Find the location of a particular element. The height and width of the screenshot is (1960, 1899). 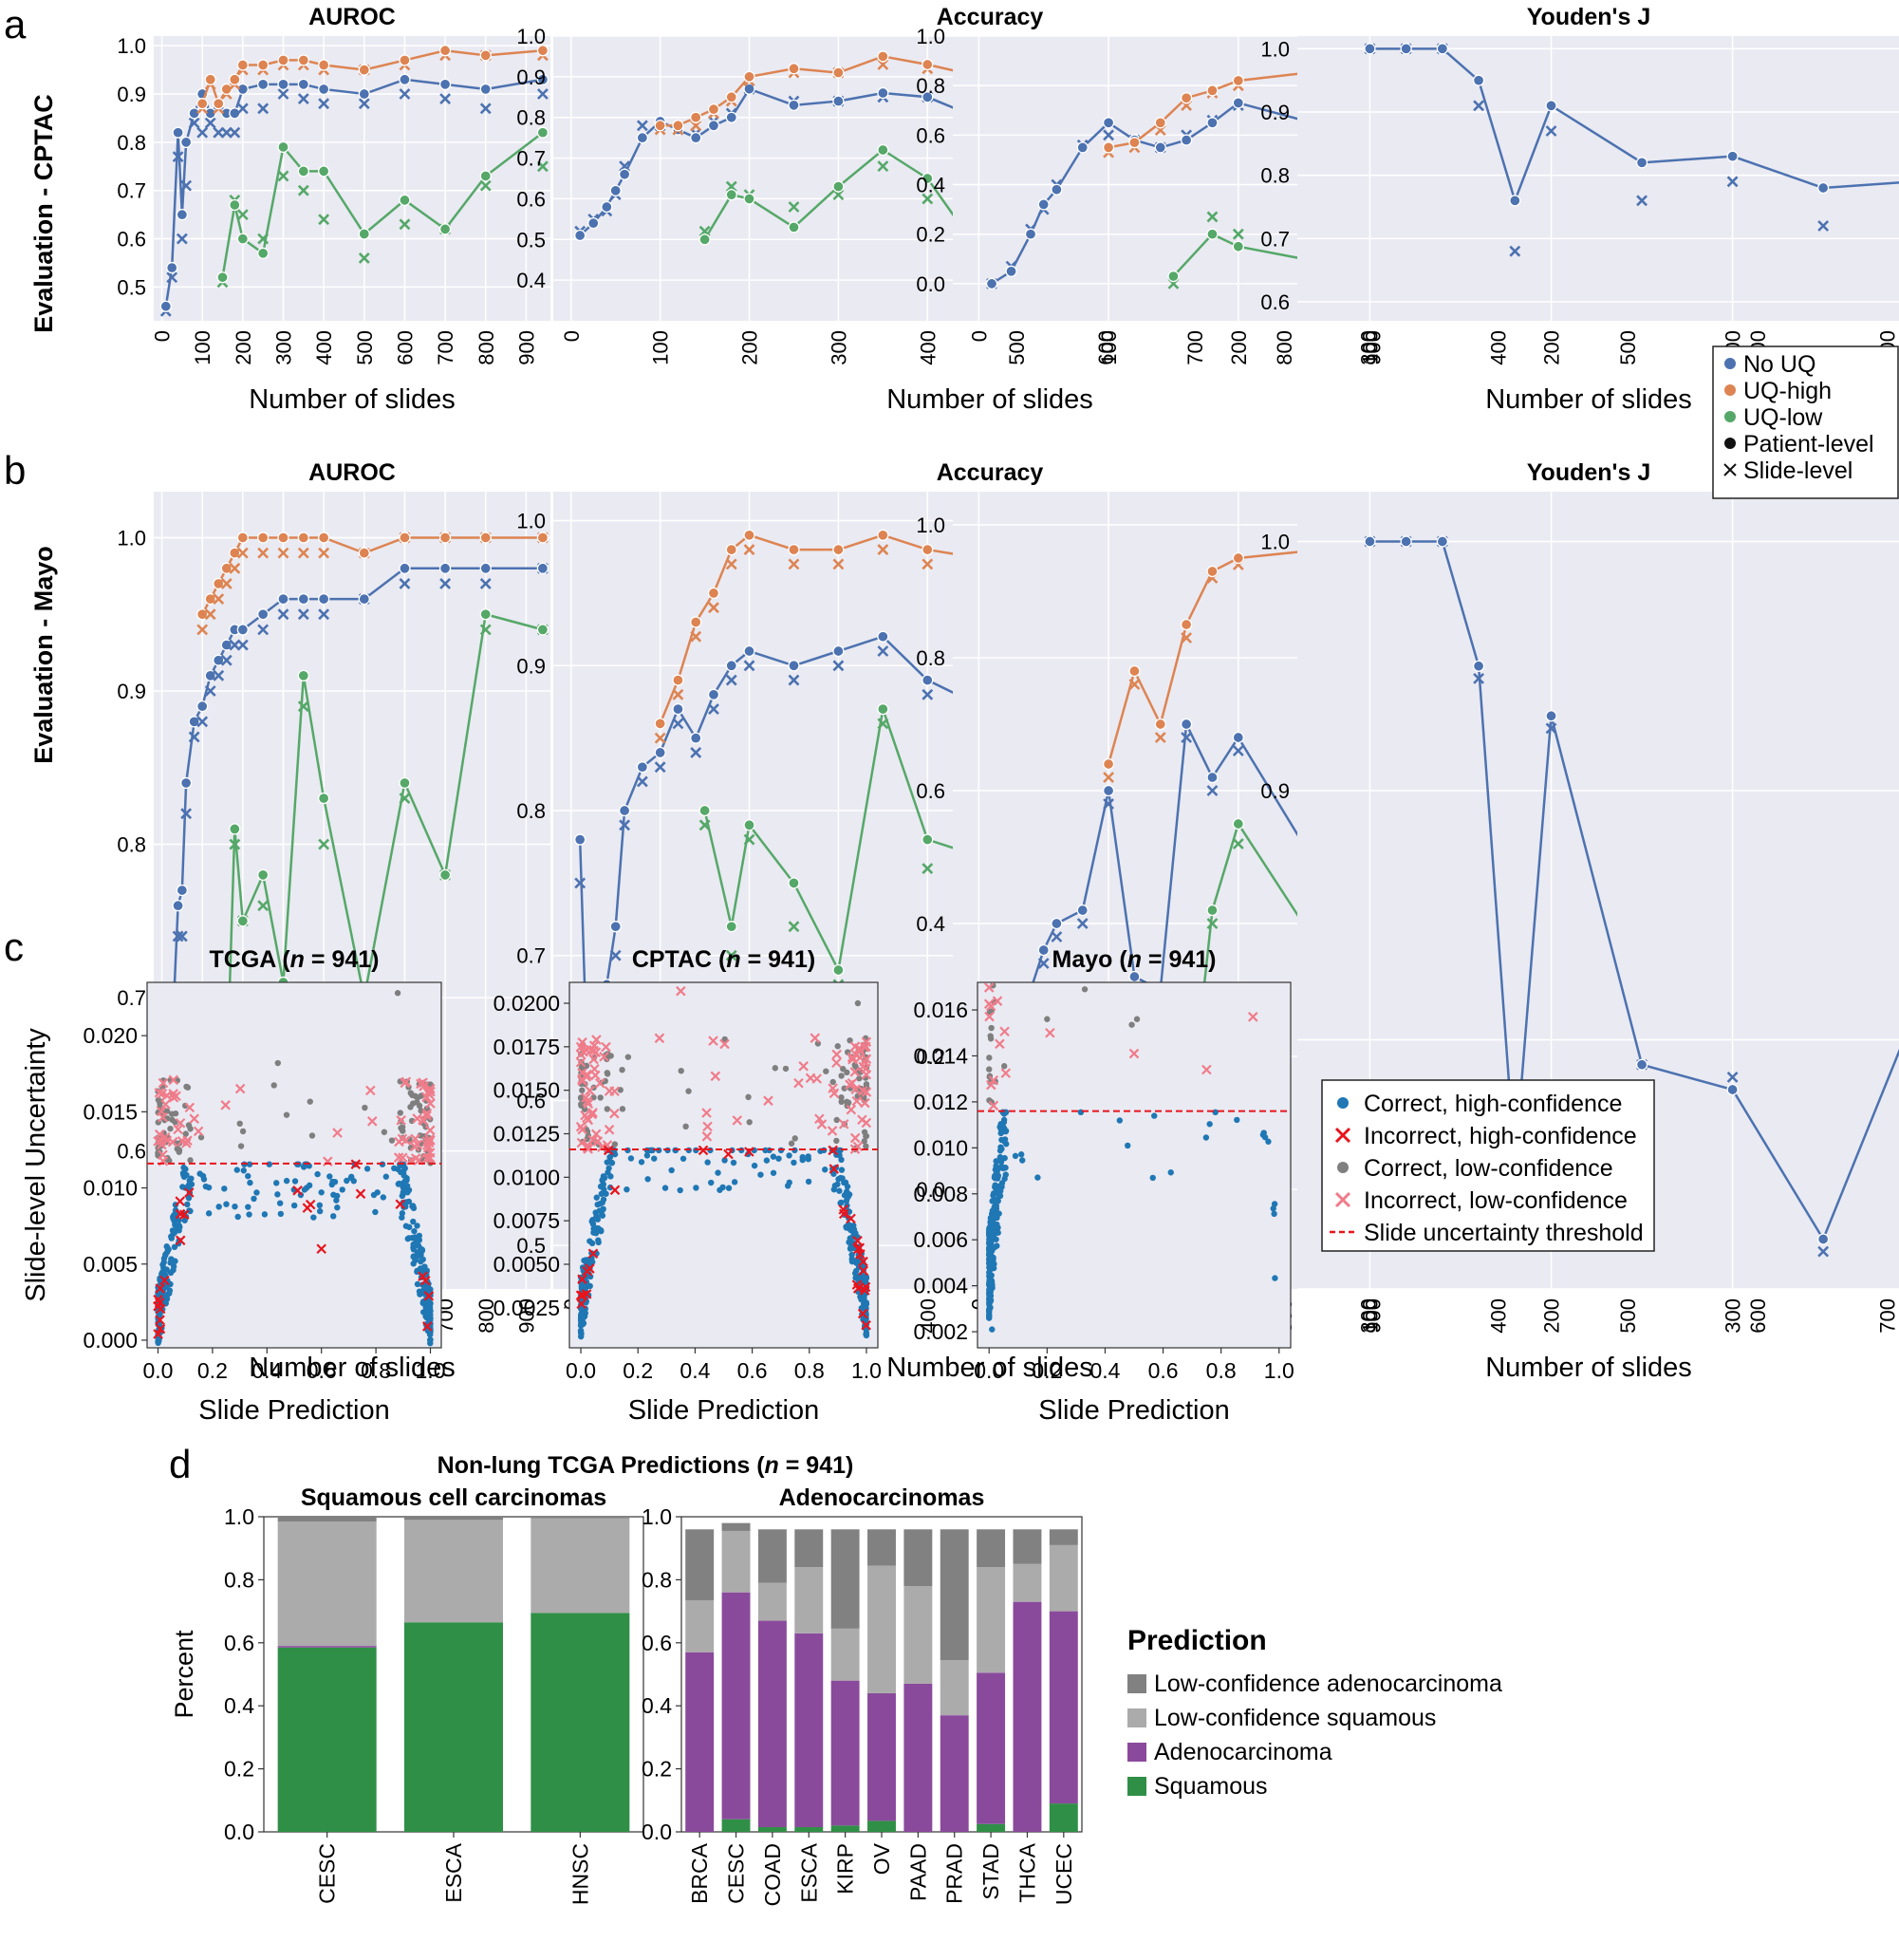

b-accuracy-uq-high-slide-point is located at coordinates (678, 694).